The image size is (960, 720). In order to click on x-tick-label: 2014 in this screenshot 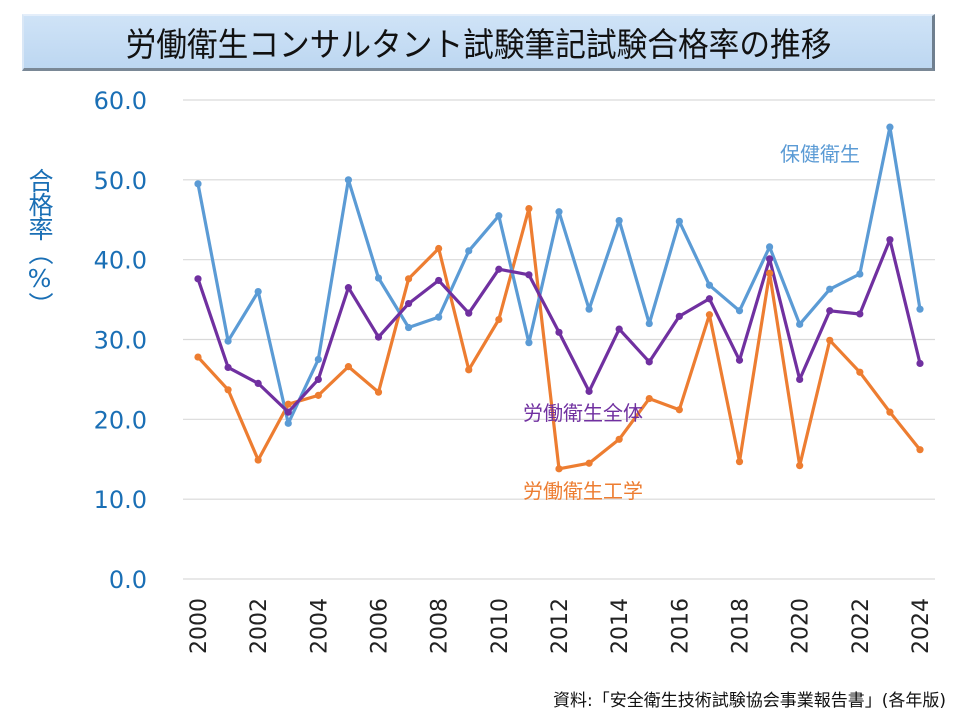, I will do `click(620, 626)`.